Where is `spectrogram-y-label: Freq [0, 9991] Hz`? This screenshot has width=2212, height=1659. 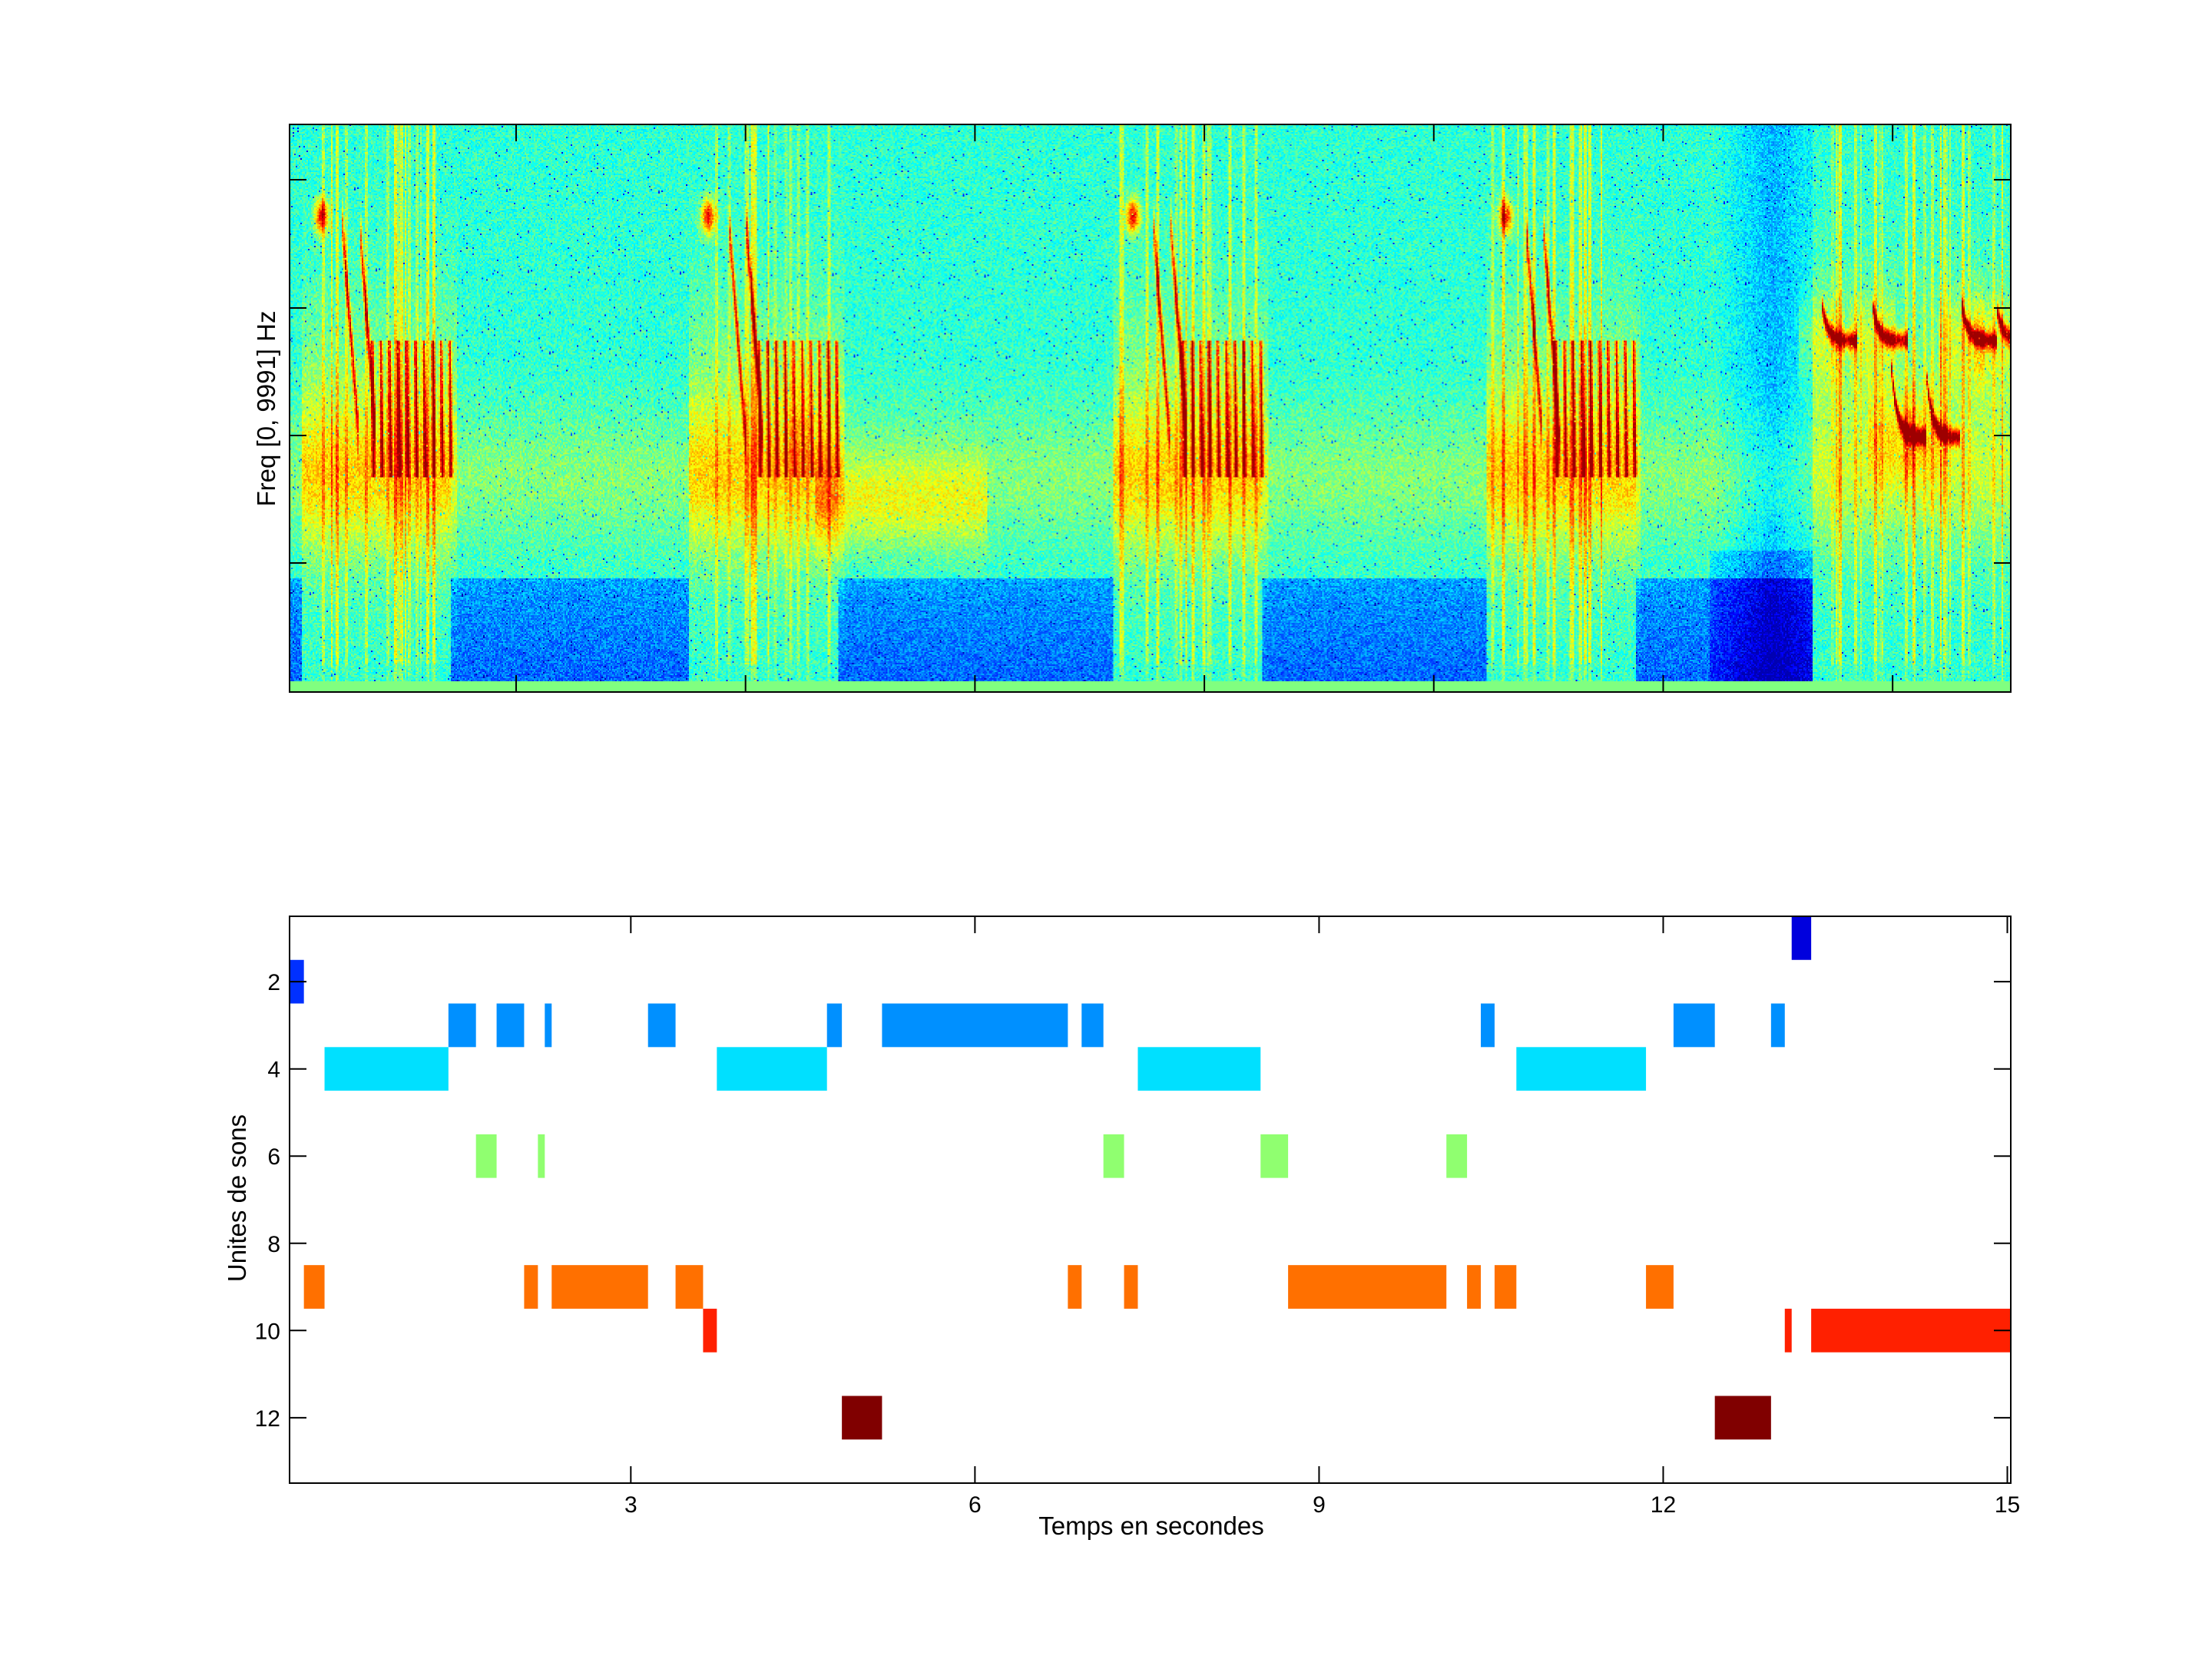
spectrogram-y-label: Freq [0, 9991] Hz is located at coordinates (266, 409).